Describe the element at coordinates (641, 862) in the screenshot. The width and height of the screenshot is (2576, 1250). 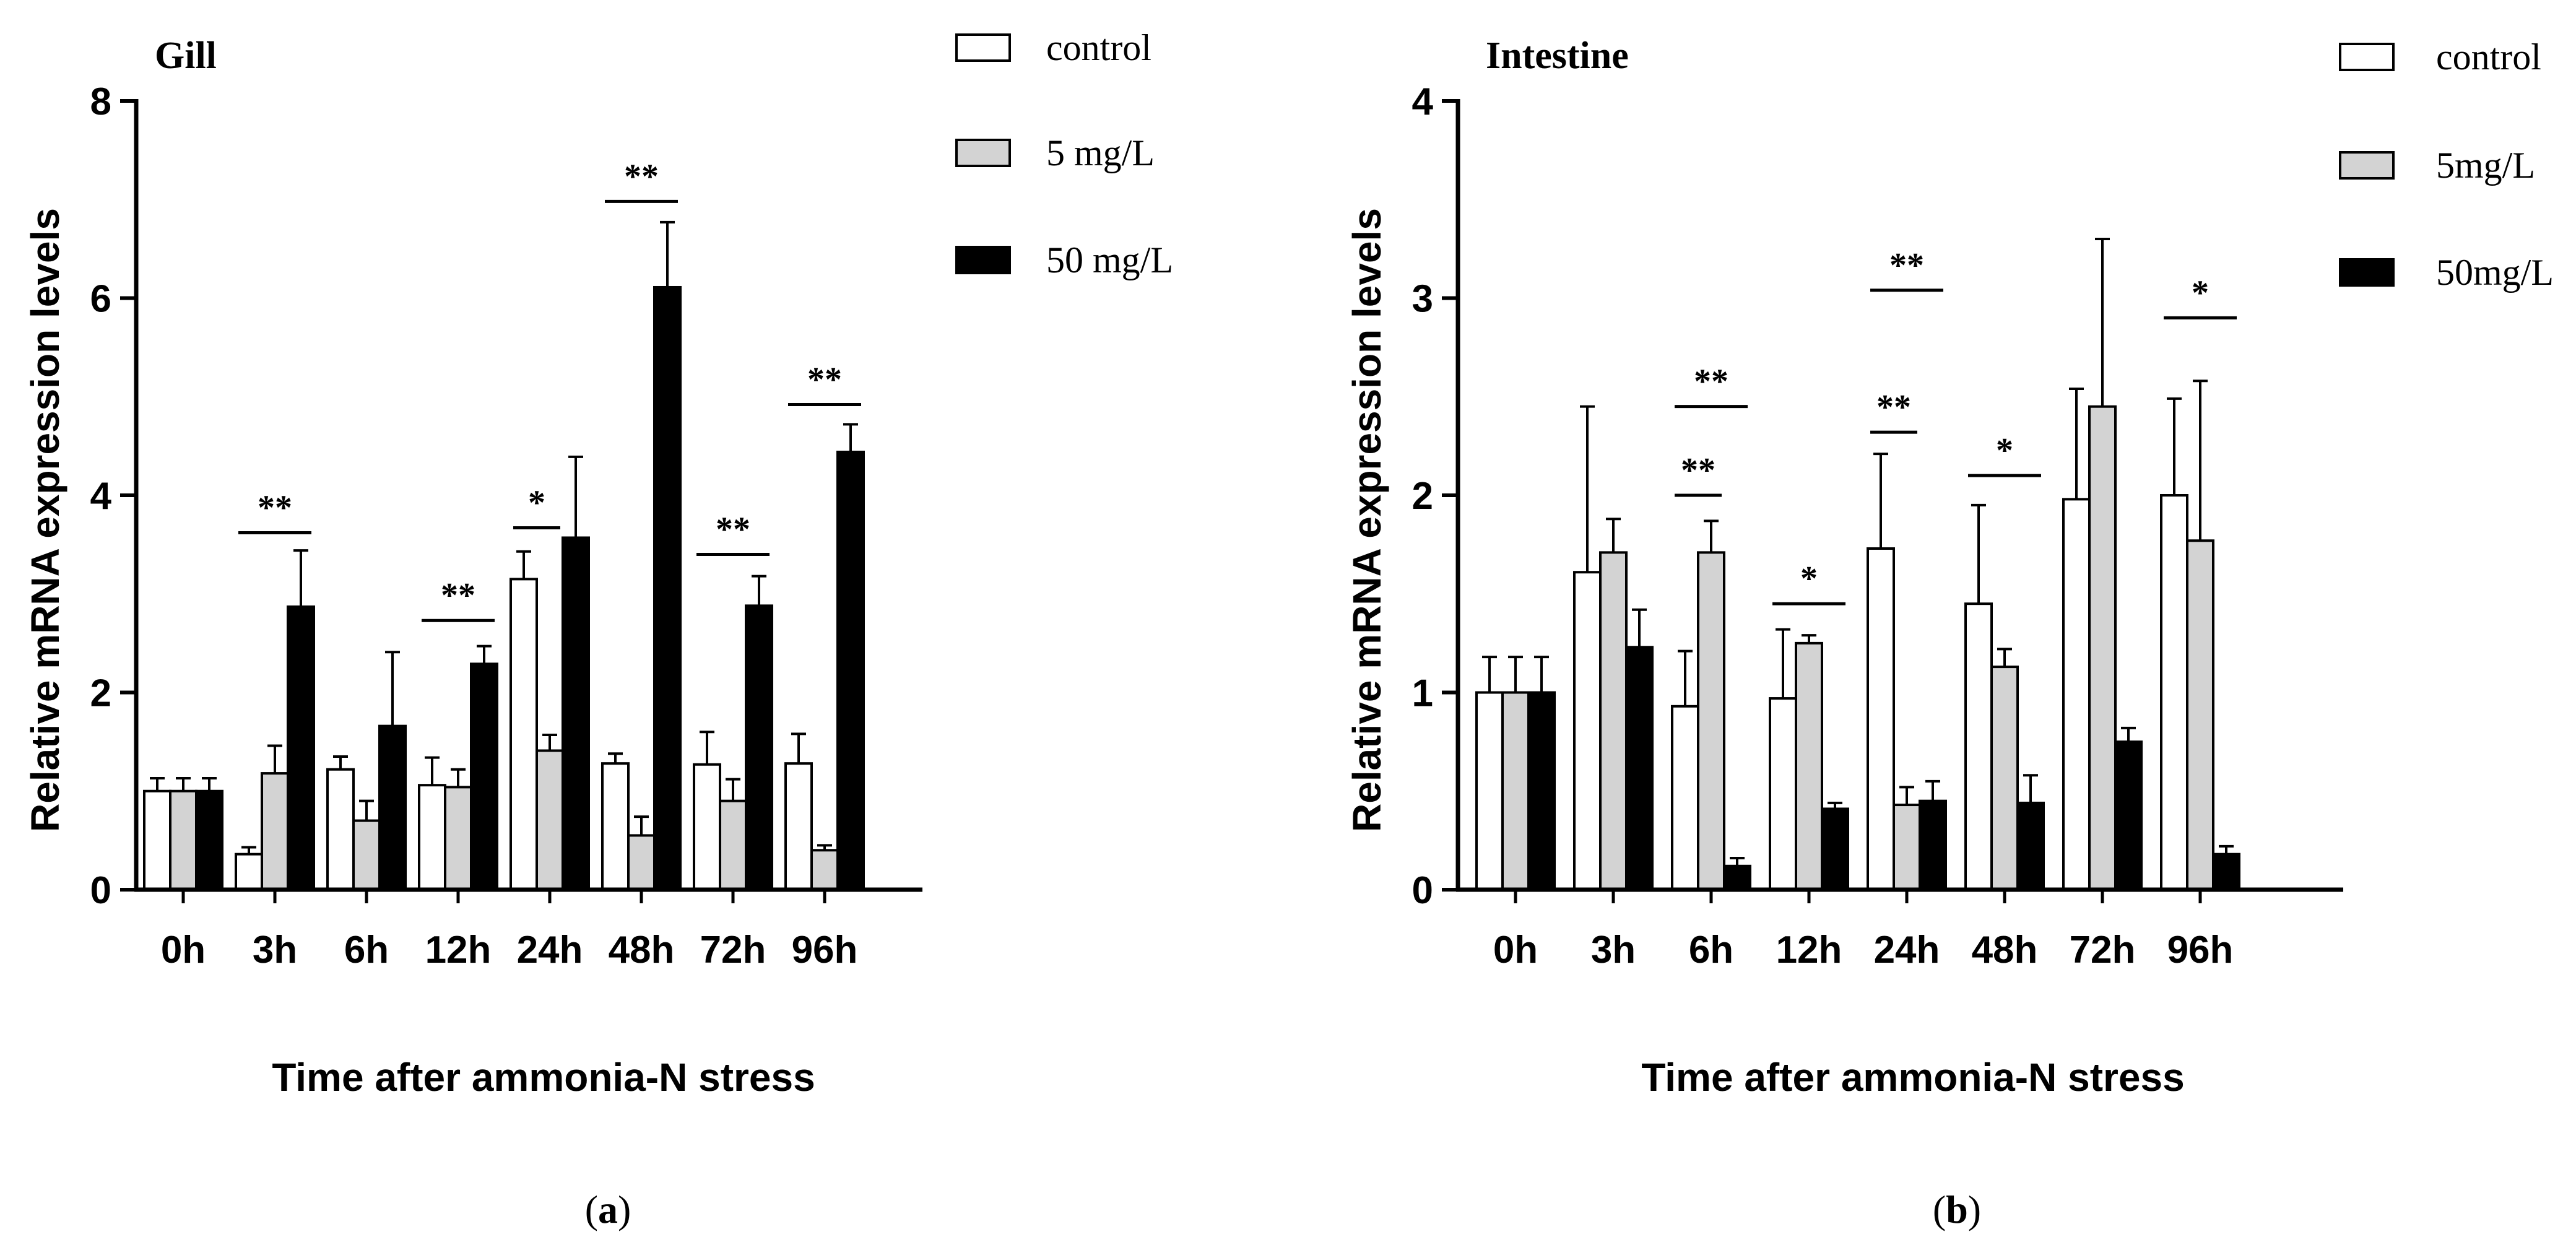
I see `bar-5 mg/L-48h` at that location.